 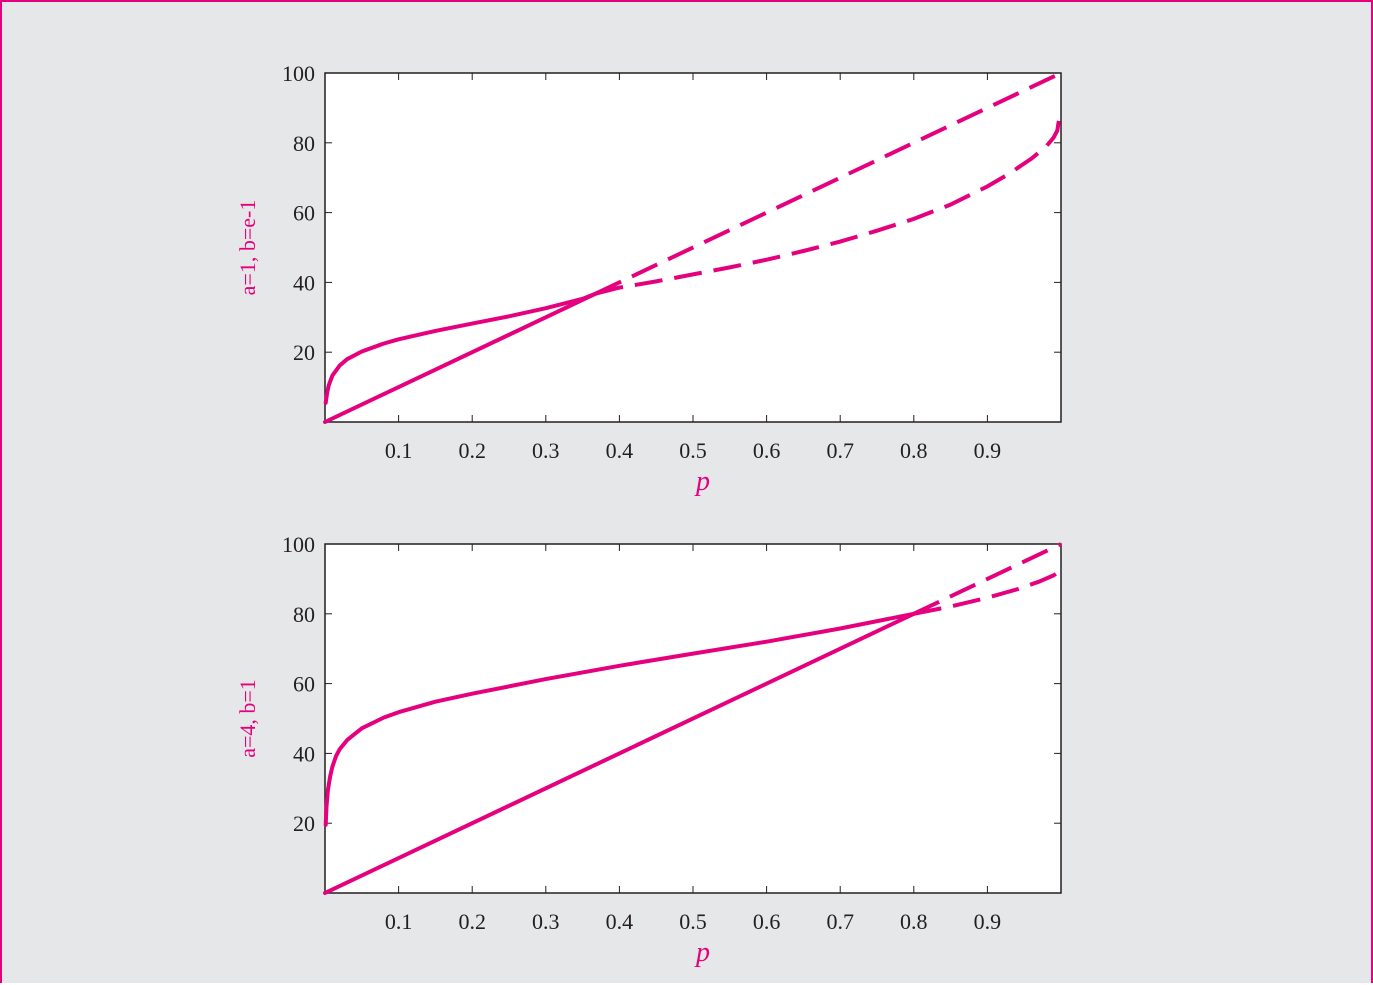 I want to click on chart-1-x-tick-label: 0.6, so click(x=767, y=450).